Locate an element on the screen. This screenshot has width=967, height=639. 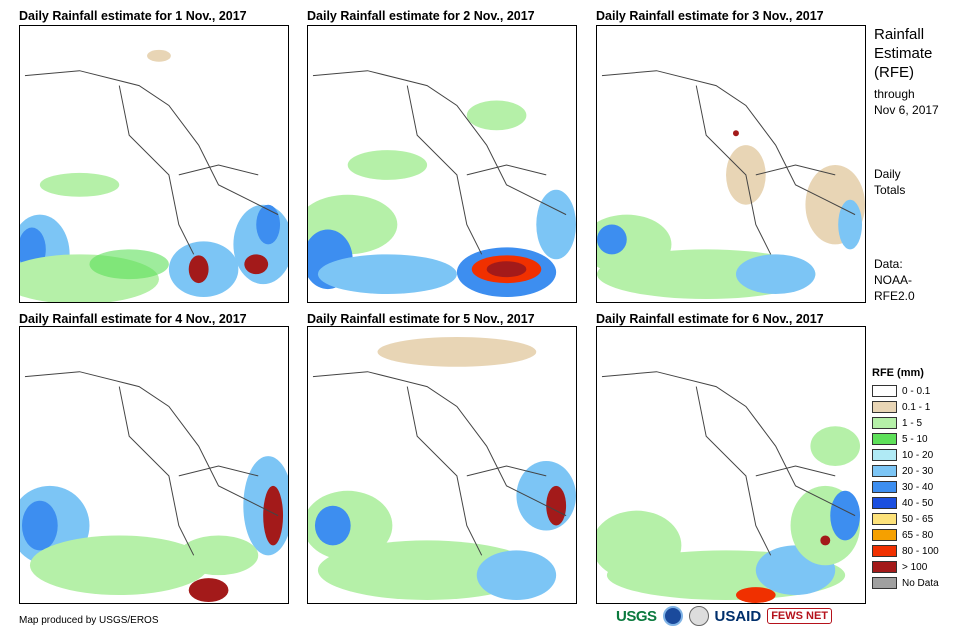
legend-item: 40 - 50 is located at coordinates (905, 503).